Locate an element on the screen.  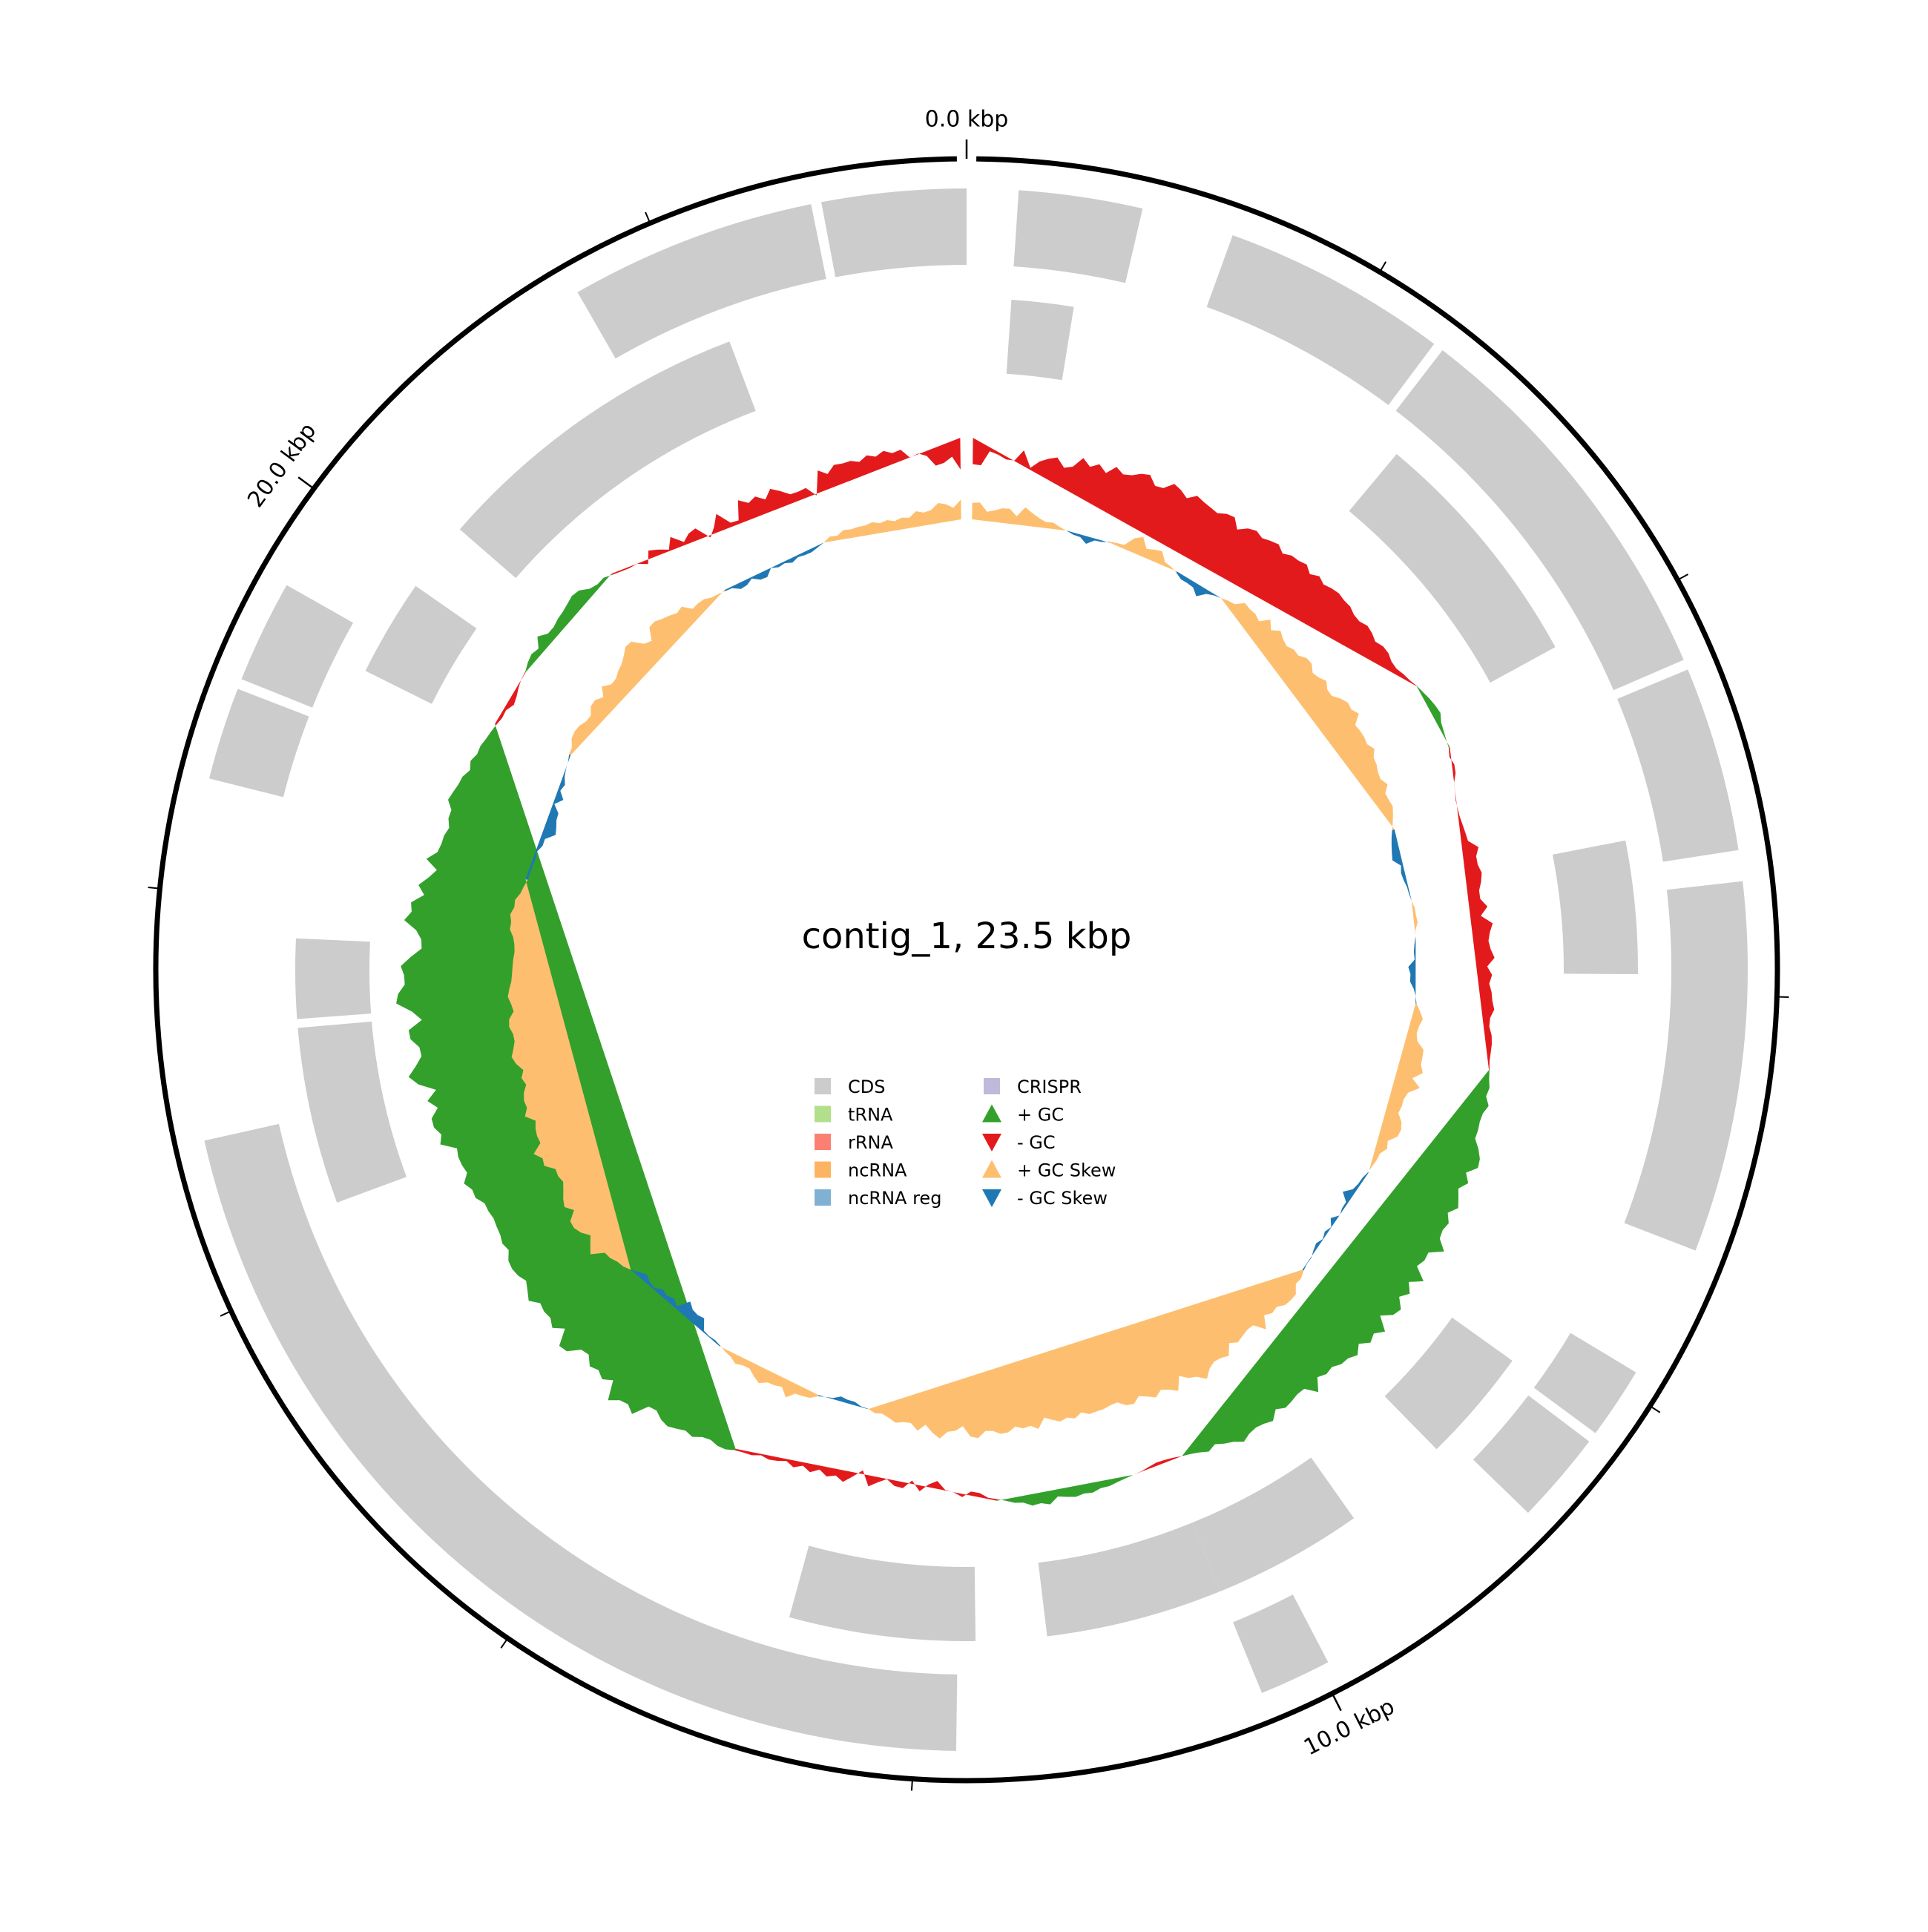
legend-item: rRNA is located at coordinates (854, 1142).